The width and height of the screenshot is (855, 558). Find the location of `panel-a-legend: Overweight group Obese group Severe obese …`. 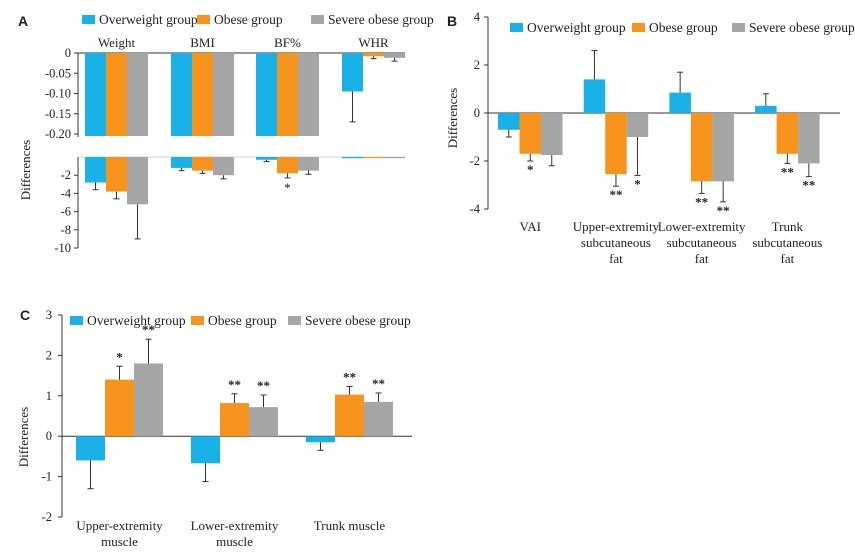

panel-a-legend: Overweight group Obese group Severe obese … is located at coordinates (258, 19).